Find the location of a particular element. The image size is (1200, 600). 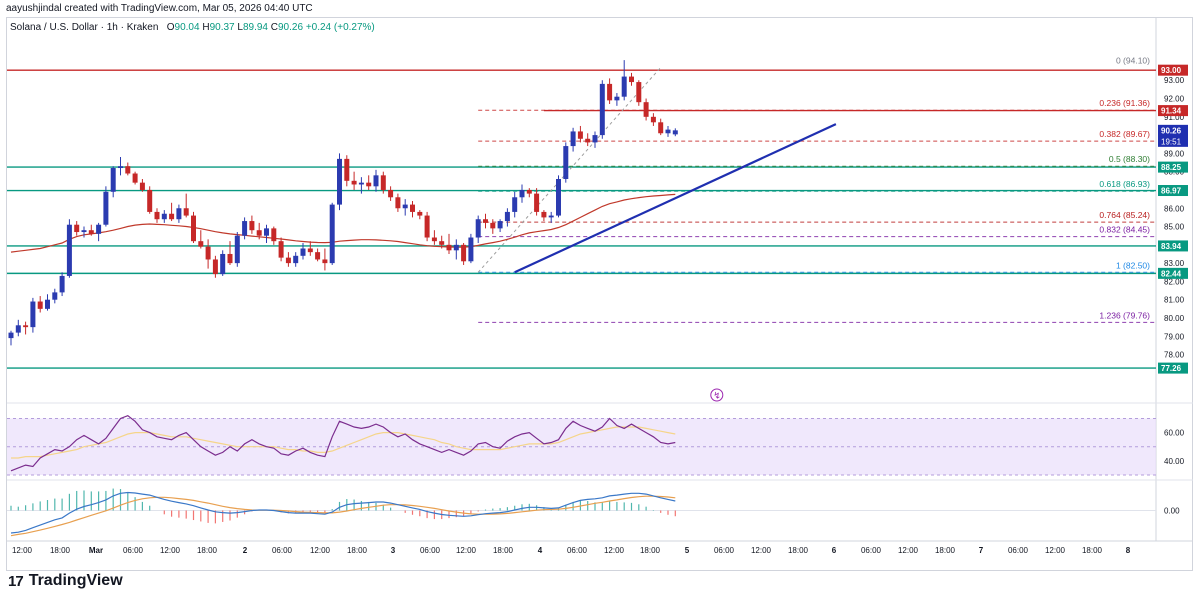

price-tick-label: 91.00 is located at coordinates (1174, 117).